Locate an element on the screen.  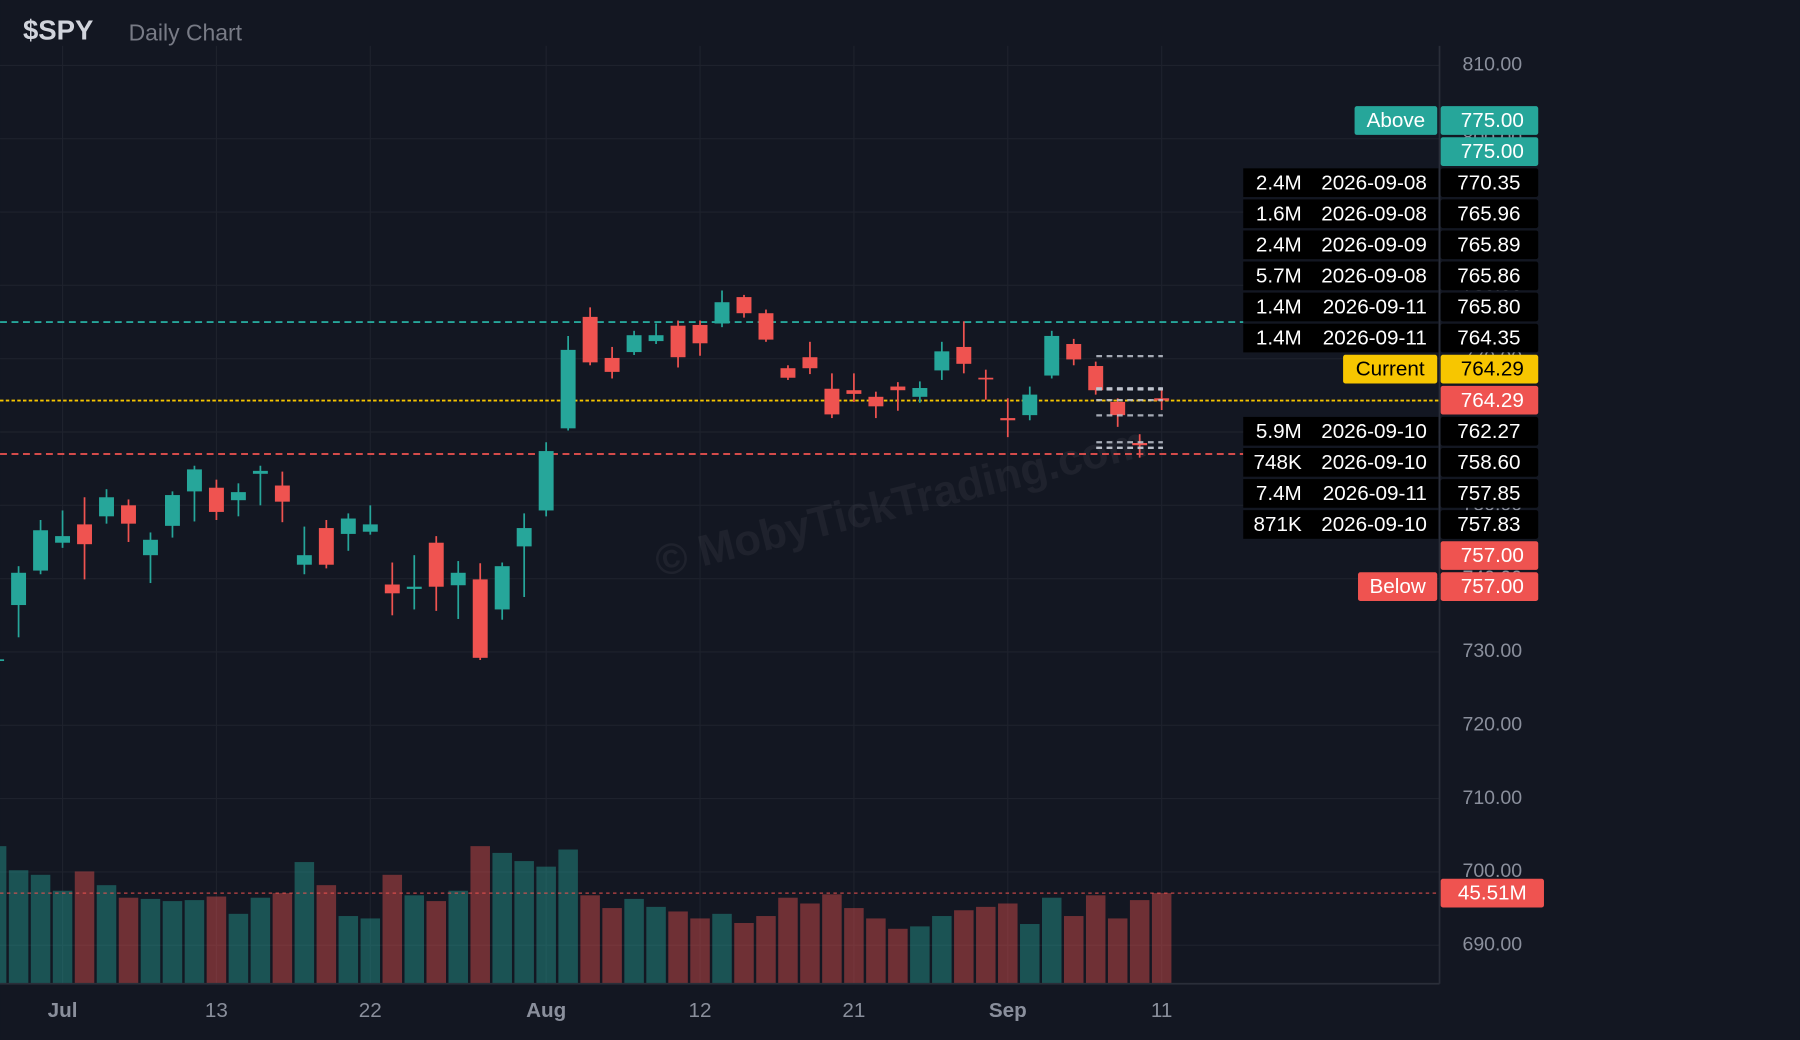
below-label-box is located at coordinates (1398, 586).